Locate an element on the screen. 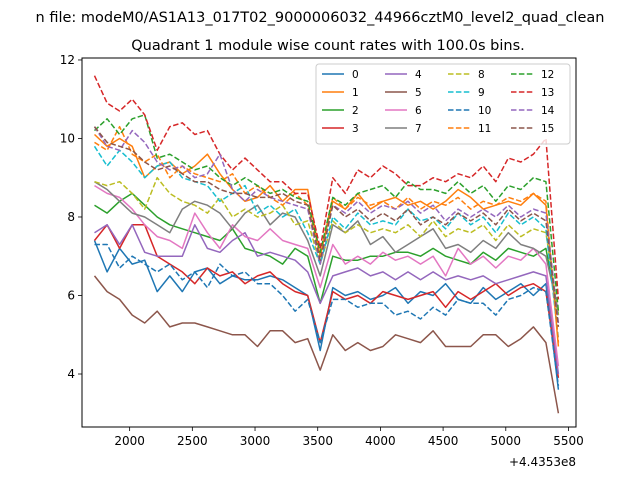 This screenshot has height=484, width=640. legend-box is located at coordinates (443, 104).